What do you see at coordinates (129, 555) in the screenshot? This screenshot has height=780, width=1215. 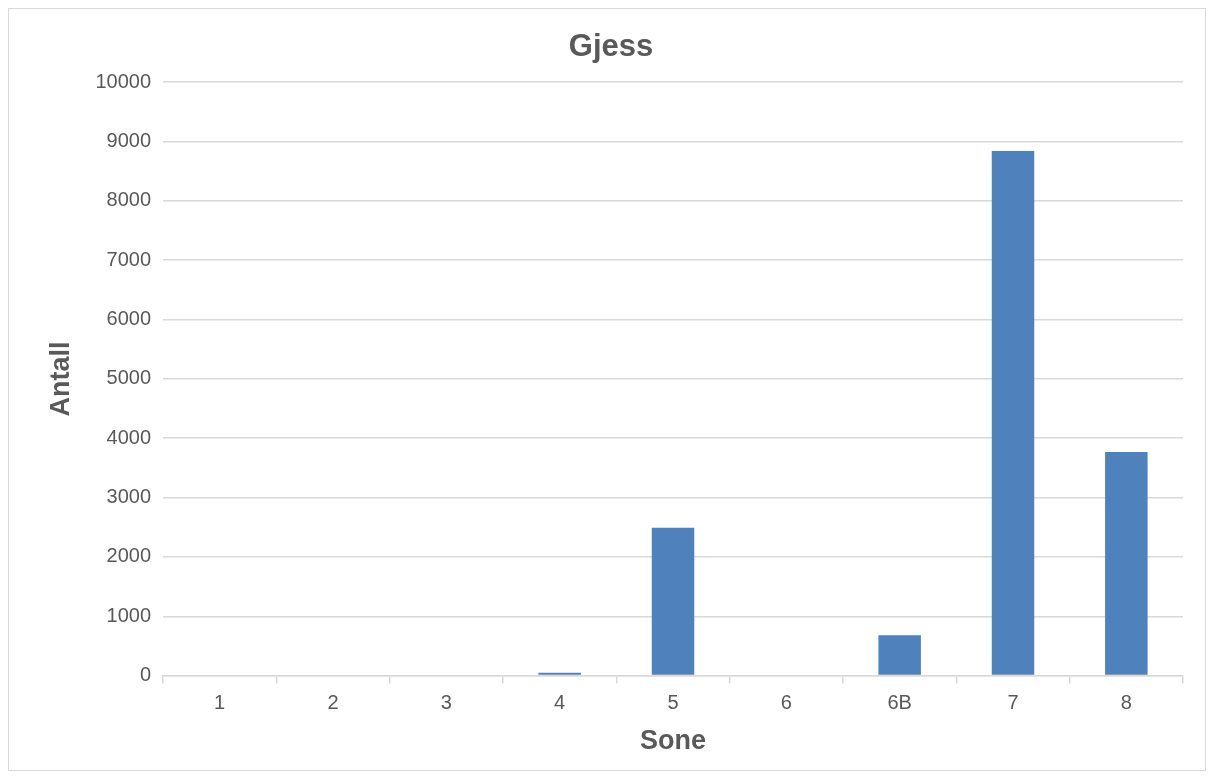 I see `y-tick-label: 2000` at bounding box center [129, 555].